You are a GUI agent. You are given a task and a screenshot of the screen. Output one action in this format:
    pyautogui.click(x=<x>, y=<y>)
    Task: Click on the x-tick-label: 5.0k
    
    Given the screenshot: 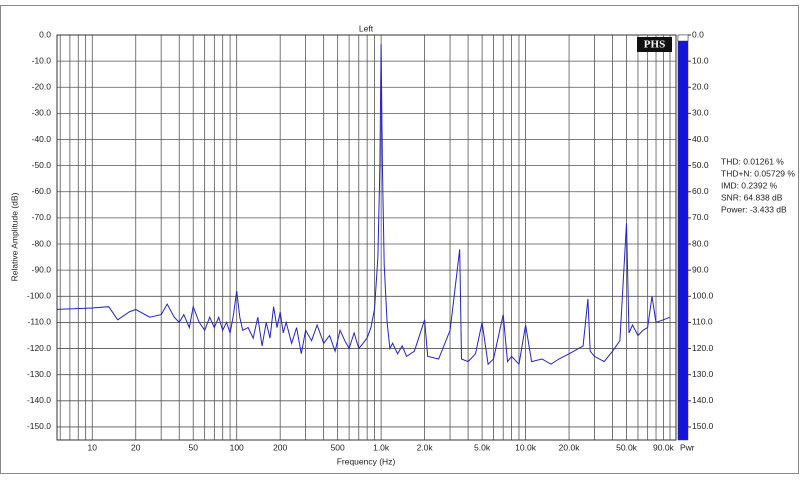 What is the action you would take?
    pyautogui.click(x=482, y=447)
    